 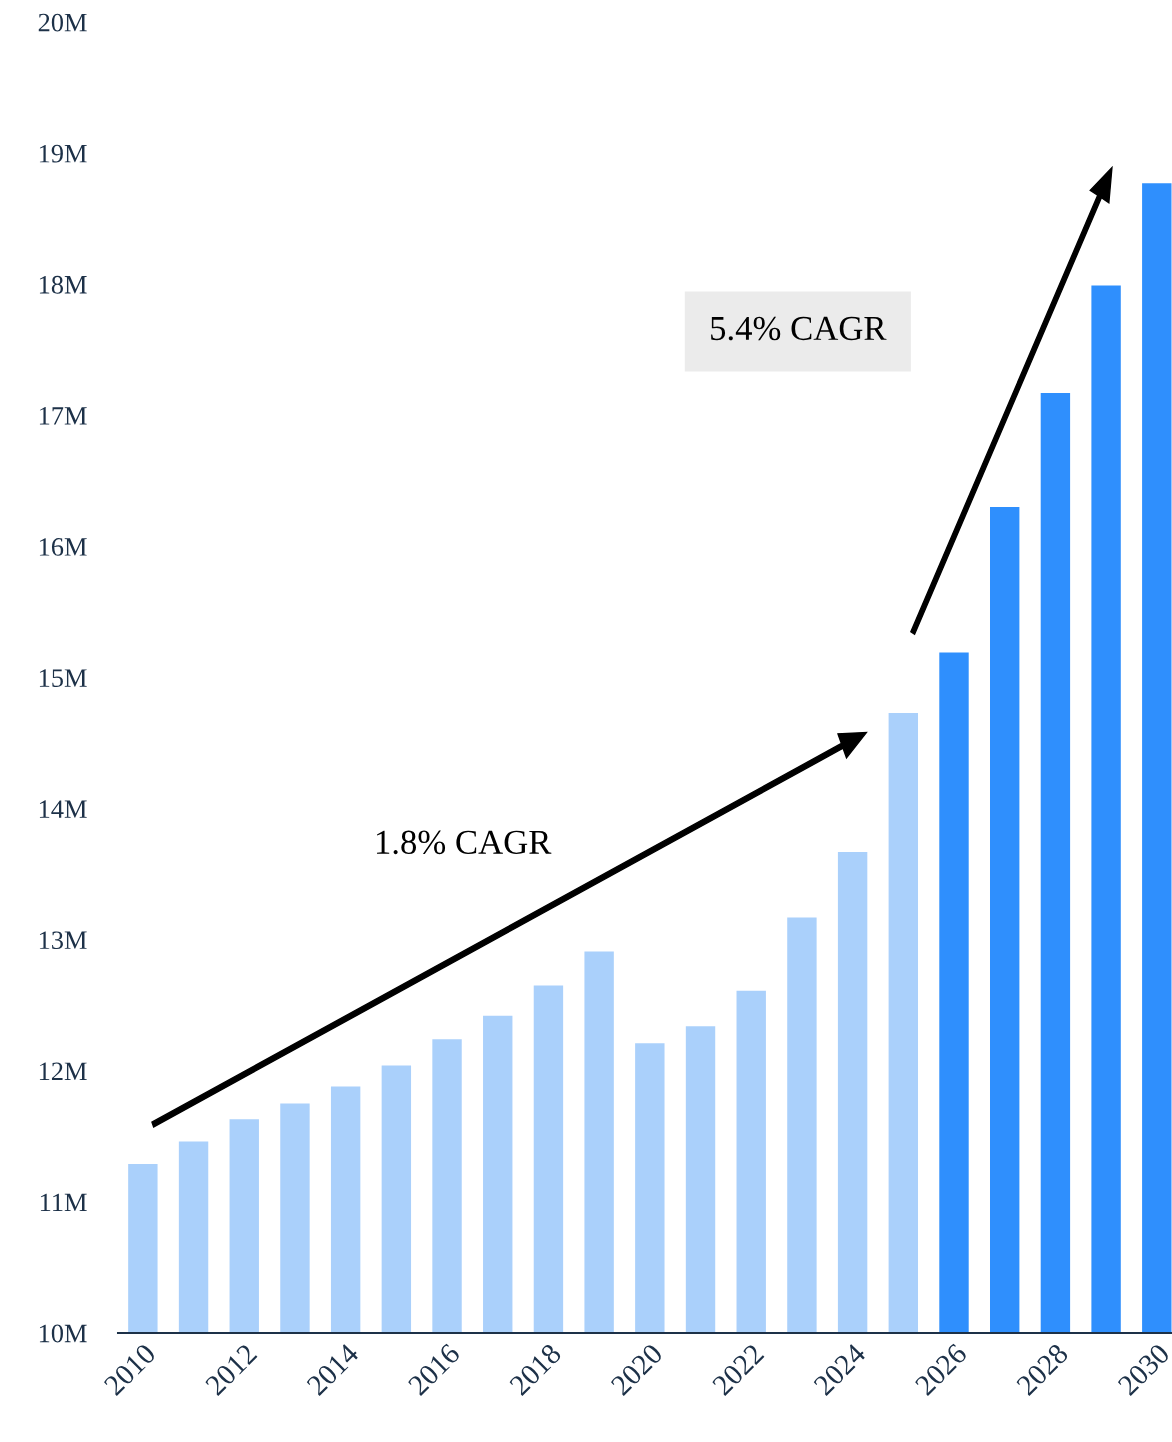 What do you see at coordinates (63, 1333) in the screenshot?
I see `y-tick-label: 10M` at bounding box center [63, 1333].